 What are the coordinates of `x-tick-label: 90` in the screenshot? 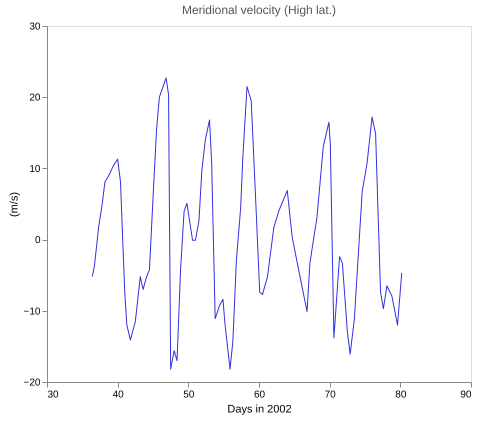 It's located at (466, 395).